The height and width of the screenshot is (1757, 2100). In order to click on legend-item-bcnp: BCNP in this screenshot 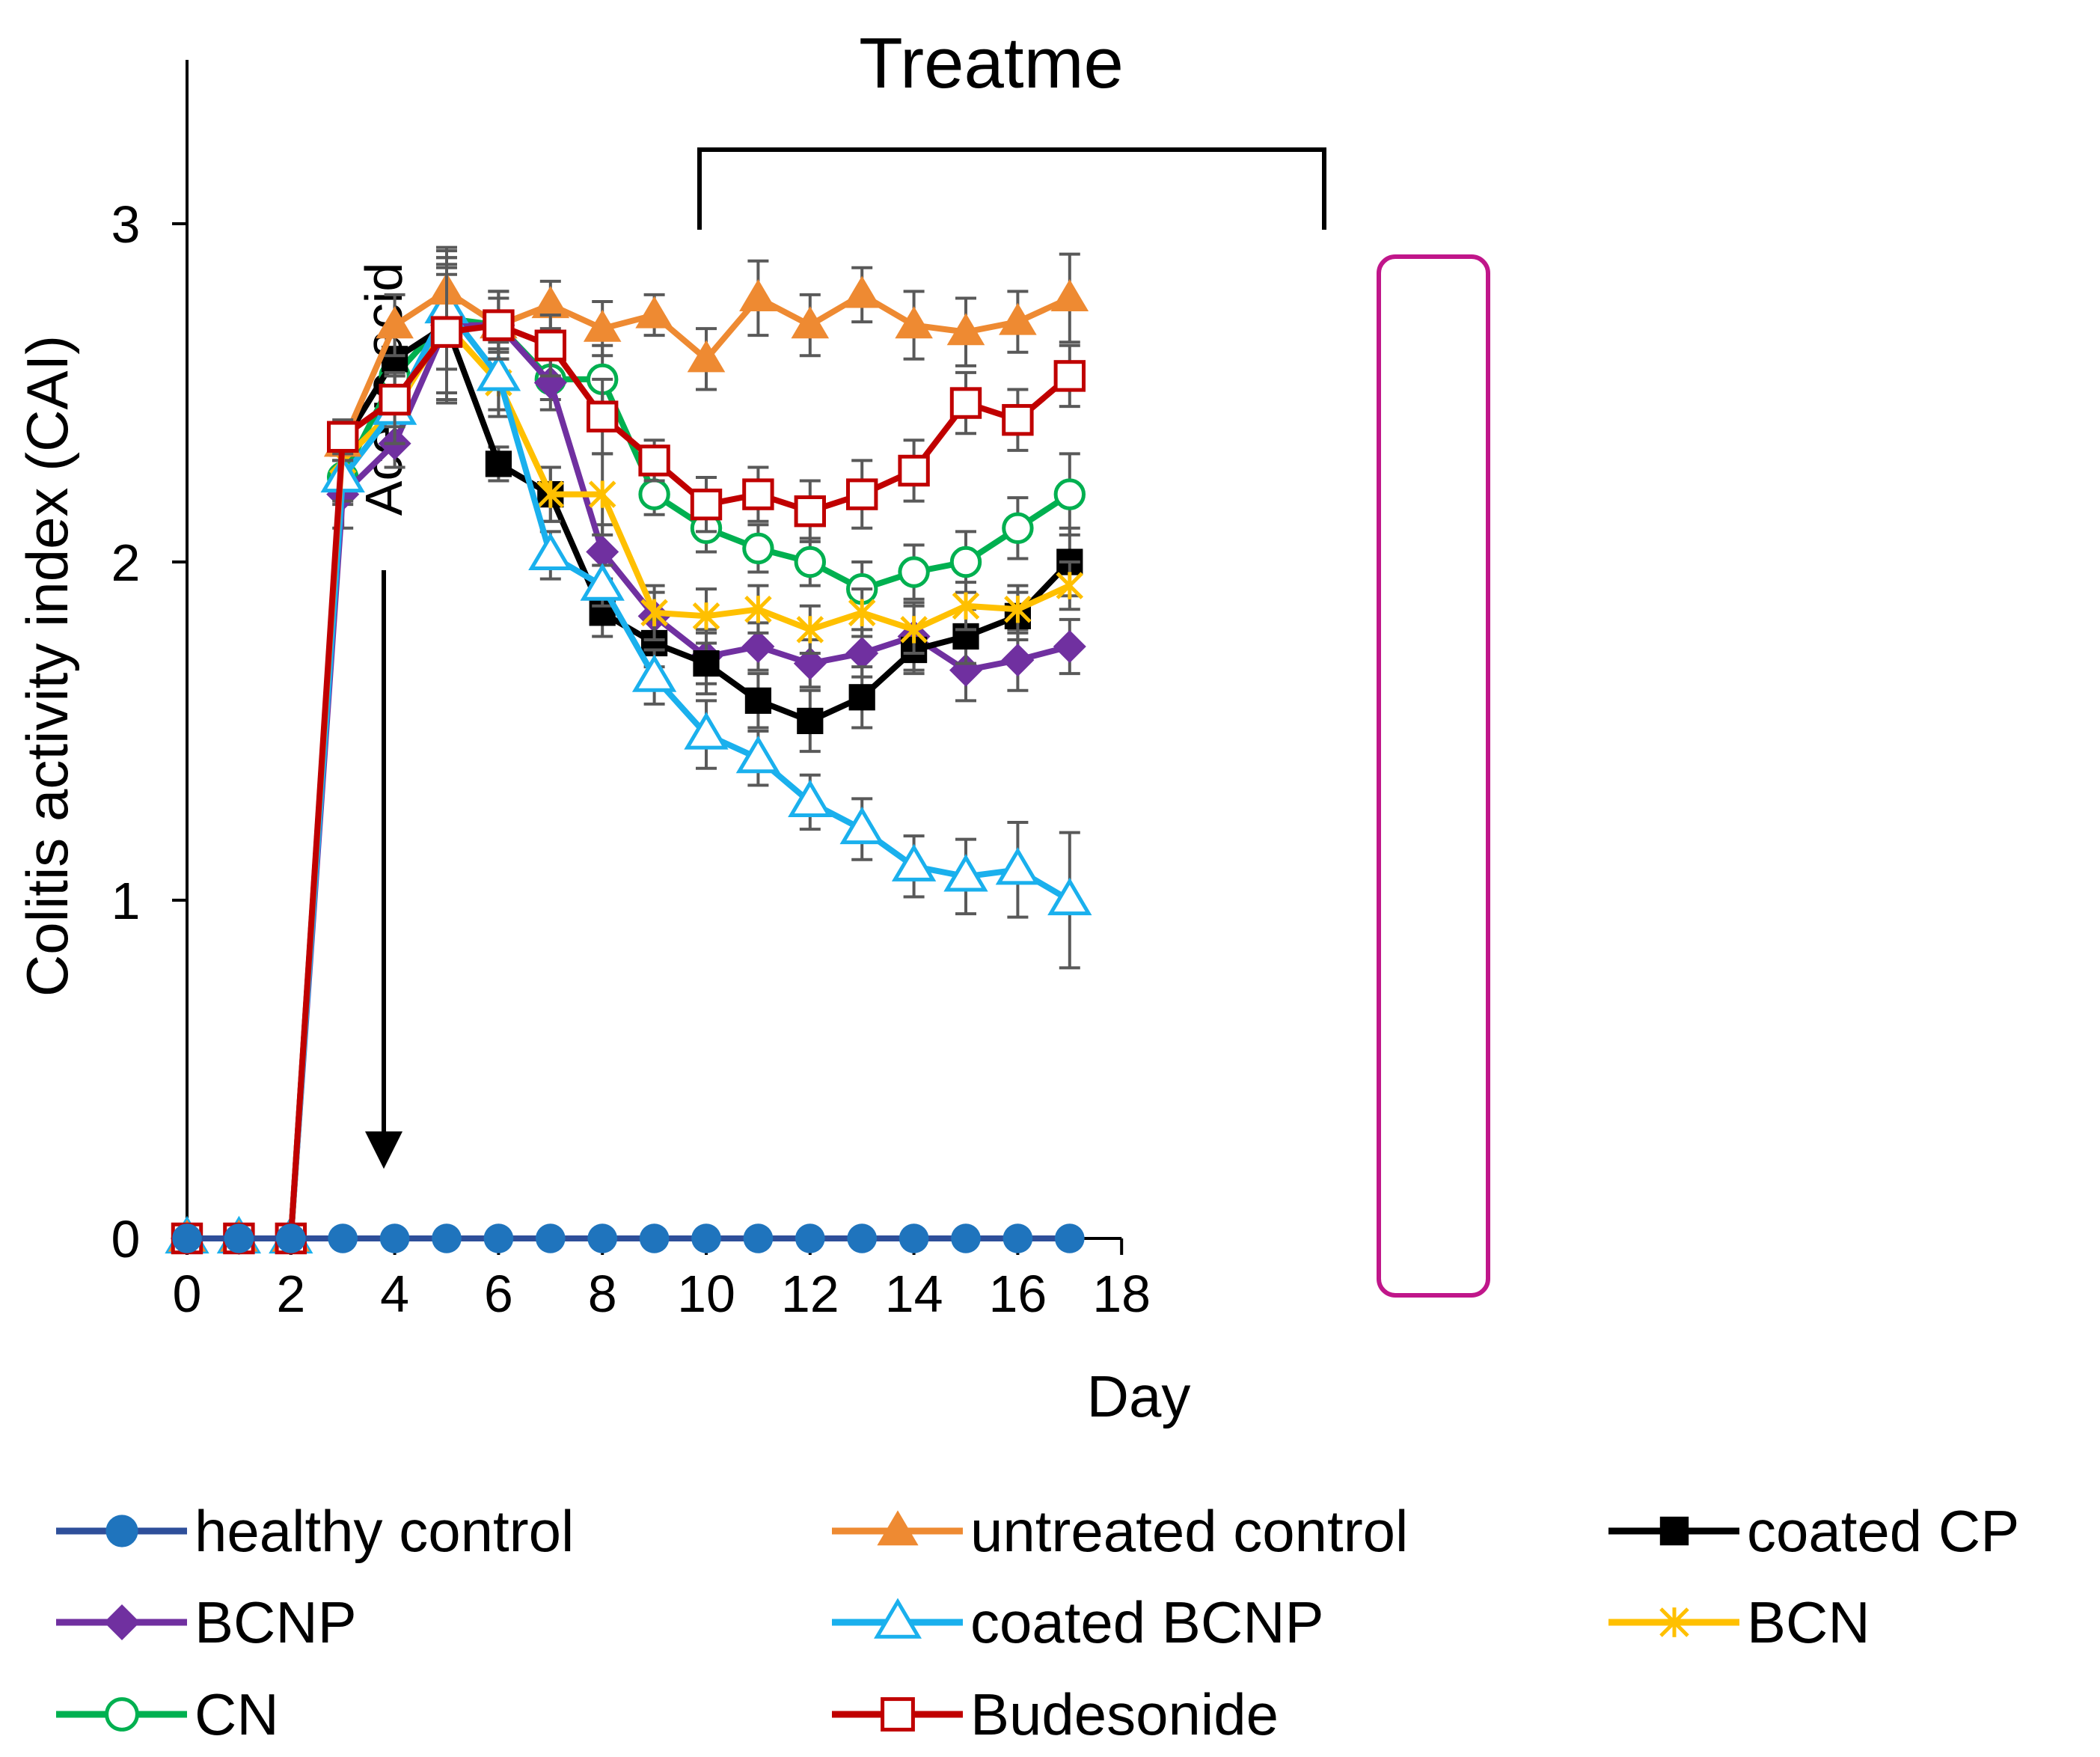, I will do `click(206, 1622)`.